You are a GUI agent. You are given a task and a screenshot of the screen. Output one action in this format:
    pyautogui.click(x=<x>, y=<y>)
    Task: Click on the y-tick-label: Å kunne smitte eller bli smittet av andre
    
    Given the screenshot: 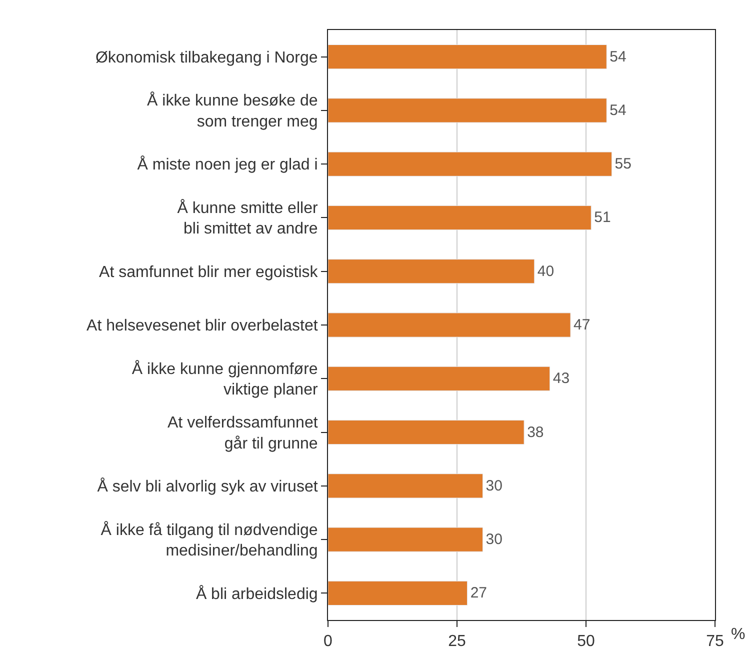 What is the action you would take?
    pyautogui.click(x=247, y=218)
    